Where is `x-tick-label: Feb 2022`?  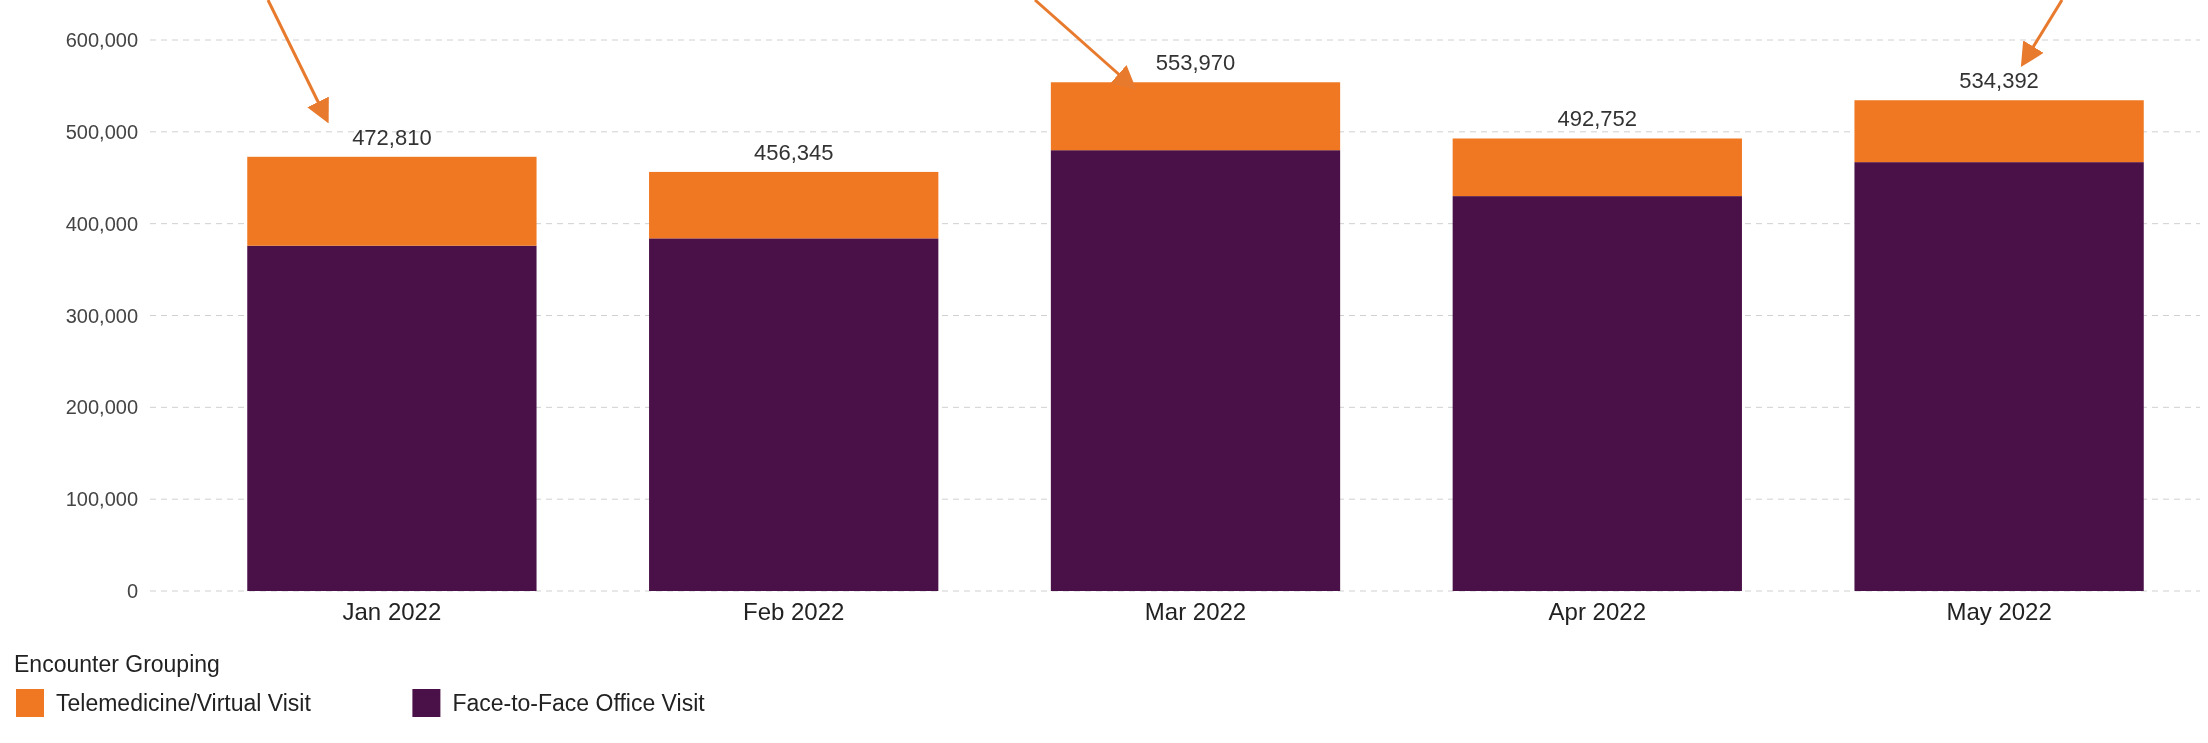 x-tick-label: Feb 2022 is located at coordinates (793, 611).